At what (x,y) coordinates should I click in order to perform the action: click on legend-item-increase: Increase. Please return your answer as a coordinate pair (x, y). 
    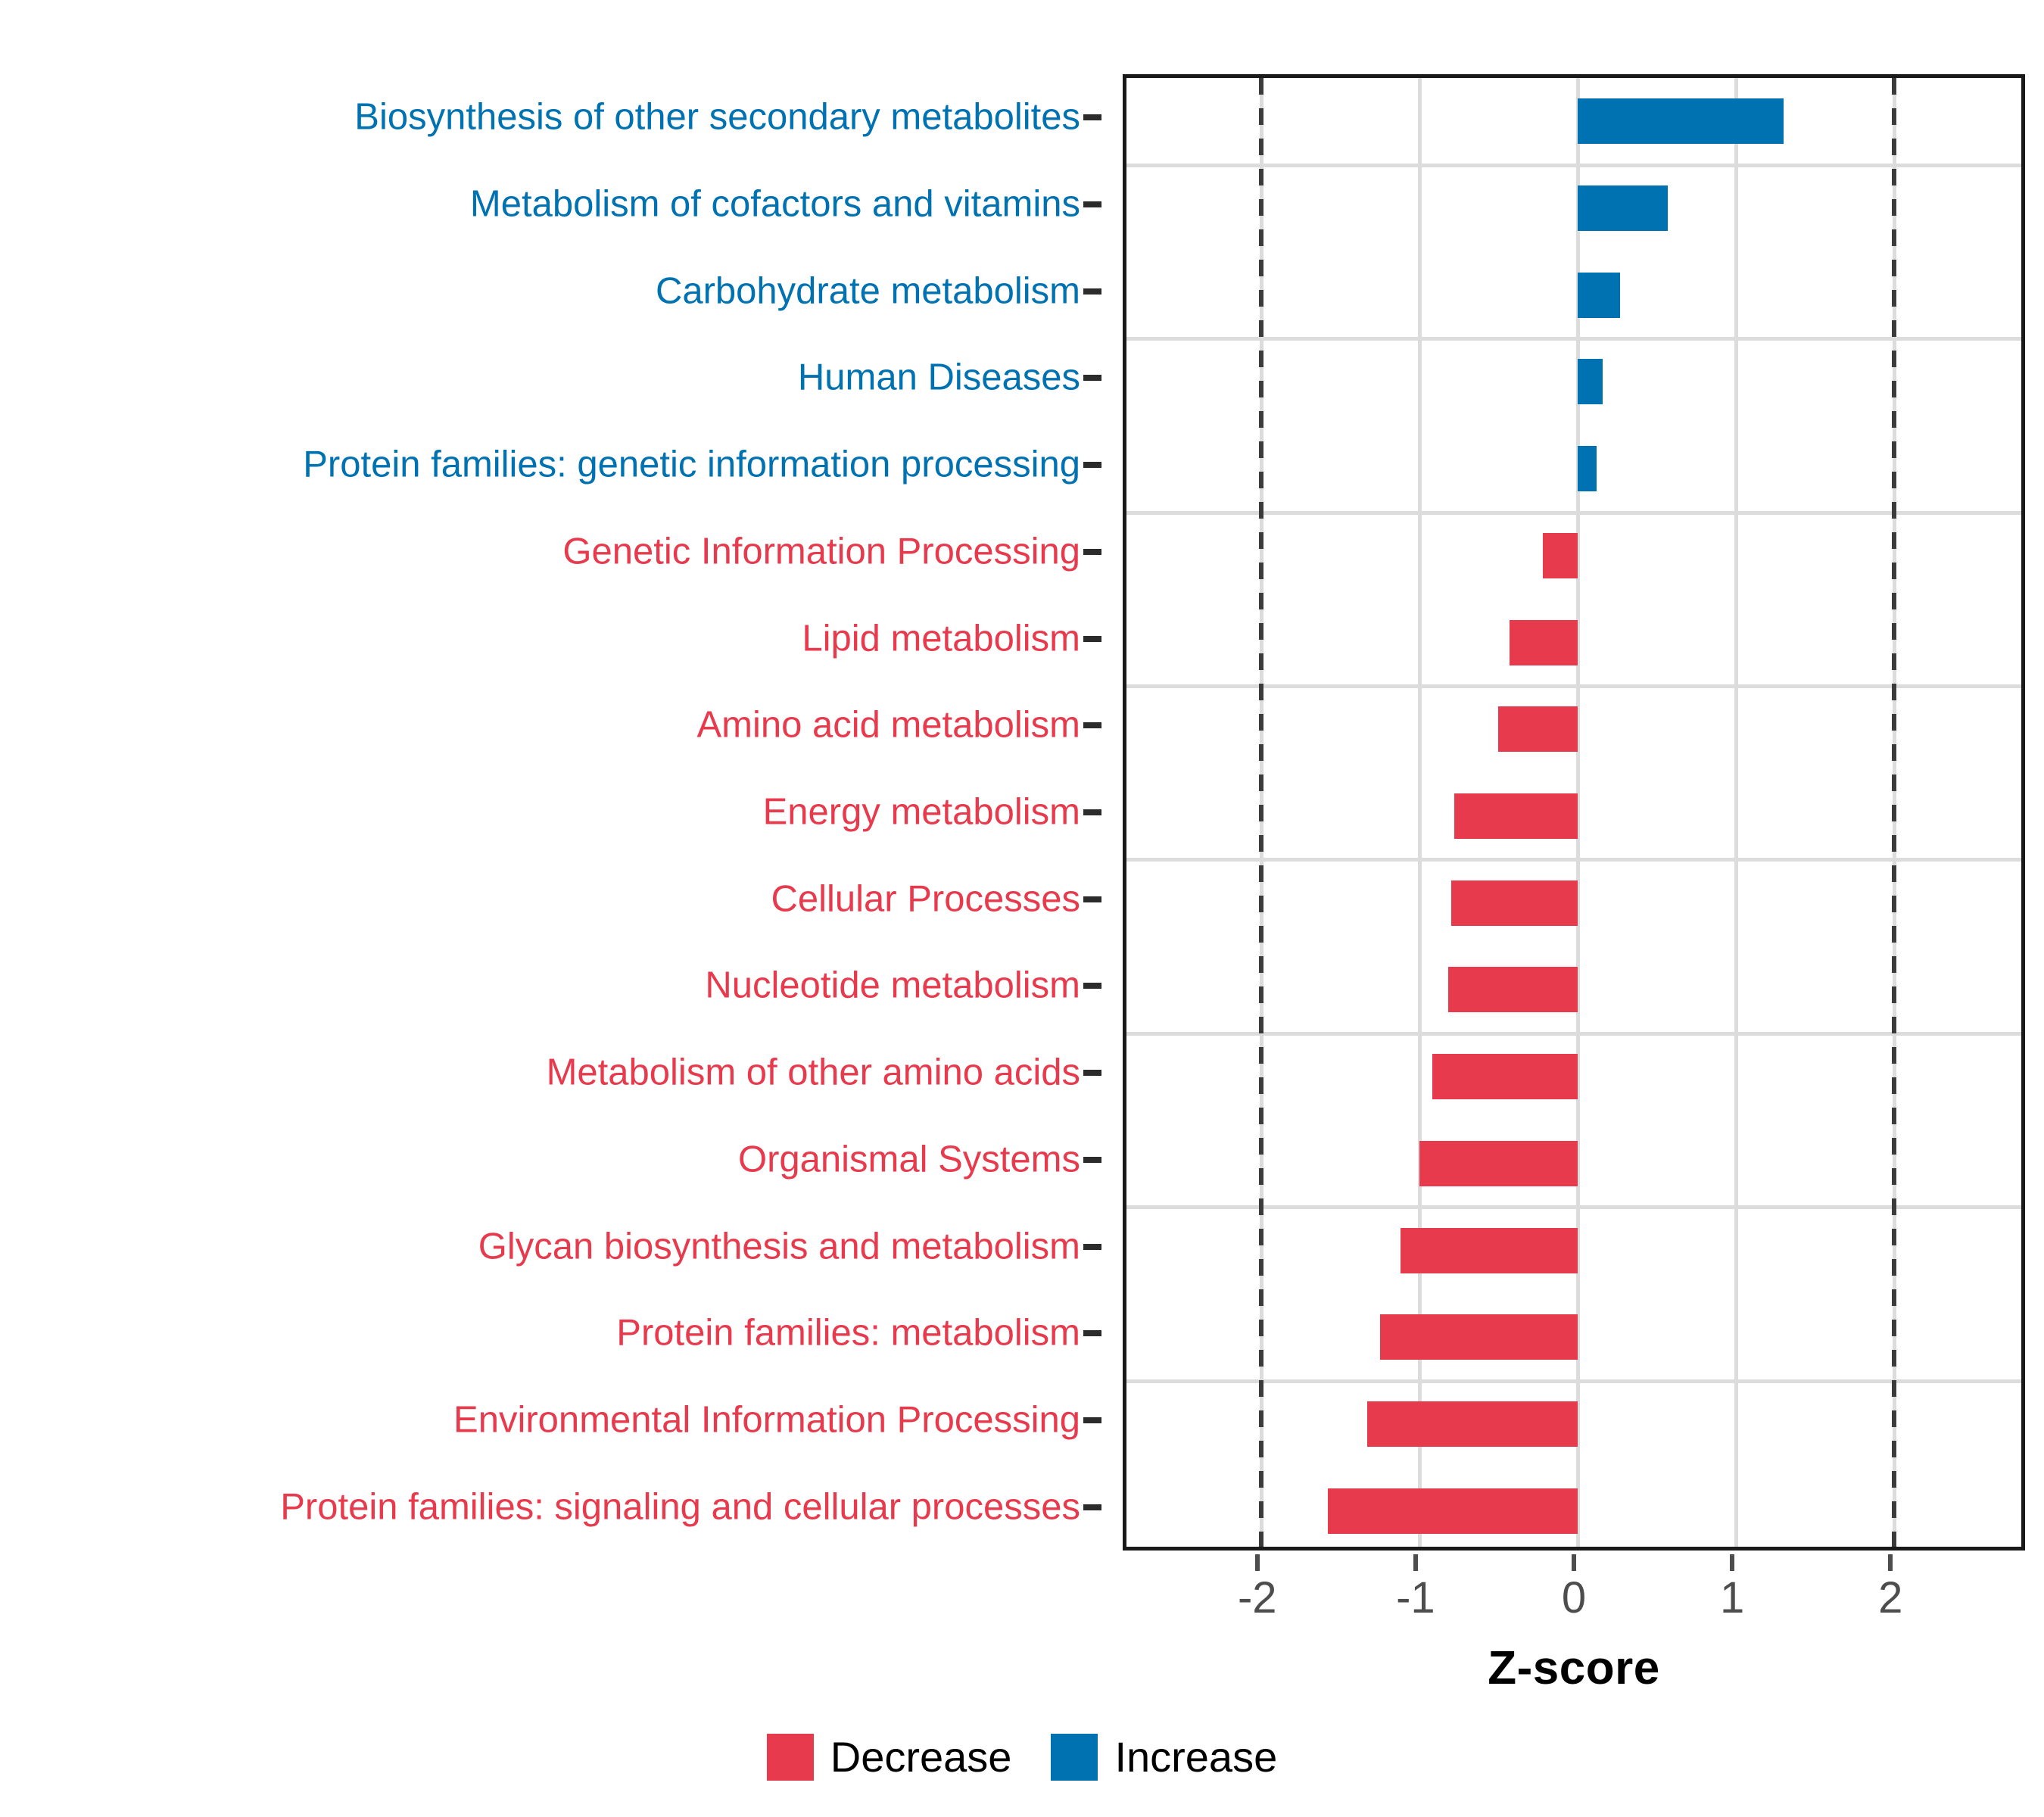
    Looking at the image, I should click on (1164, 1757).